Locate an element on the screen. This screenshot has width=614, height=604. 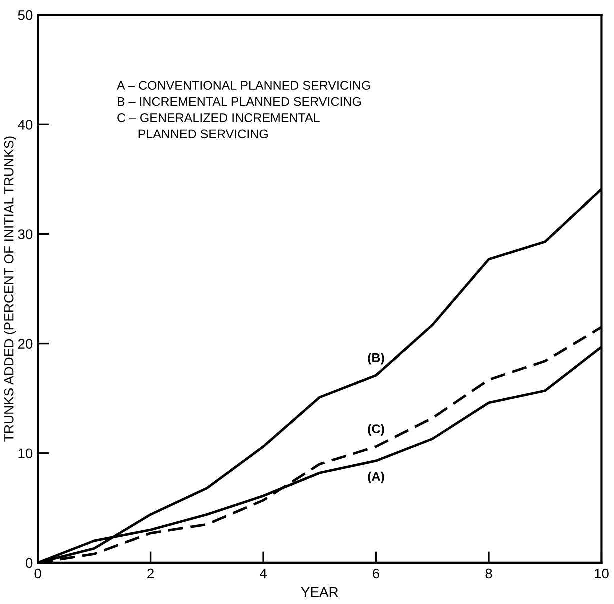
x-tick-label: 4 is located at coordinates (263, 573).